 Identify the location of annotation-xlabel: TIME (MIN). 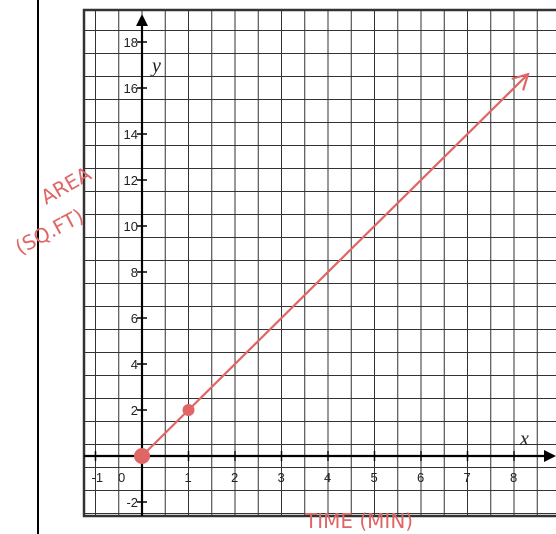
(358, 521).